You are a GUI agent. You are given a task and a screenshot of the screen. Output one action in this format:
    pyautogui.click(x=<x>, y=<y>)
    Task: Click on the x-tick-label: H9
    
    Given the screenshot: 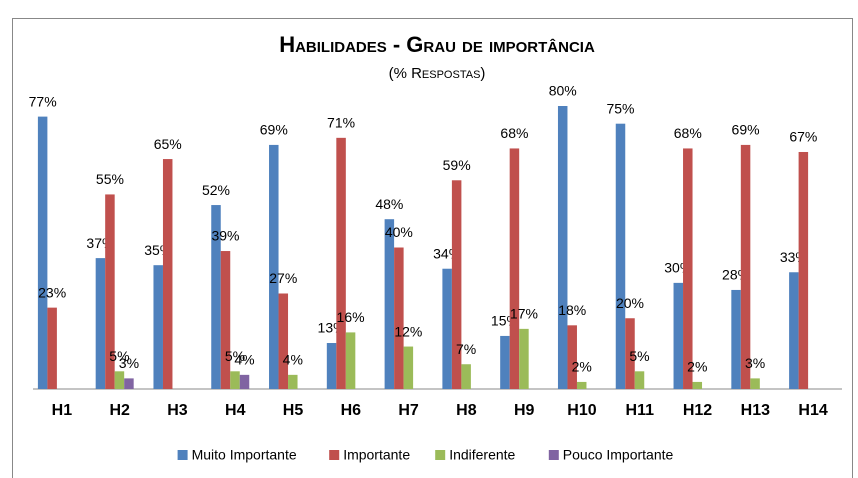 What is the action you would take?
    pyautogui.click(x=524, y=410)
    